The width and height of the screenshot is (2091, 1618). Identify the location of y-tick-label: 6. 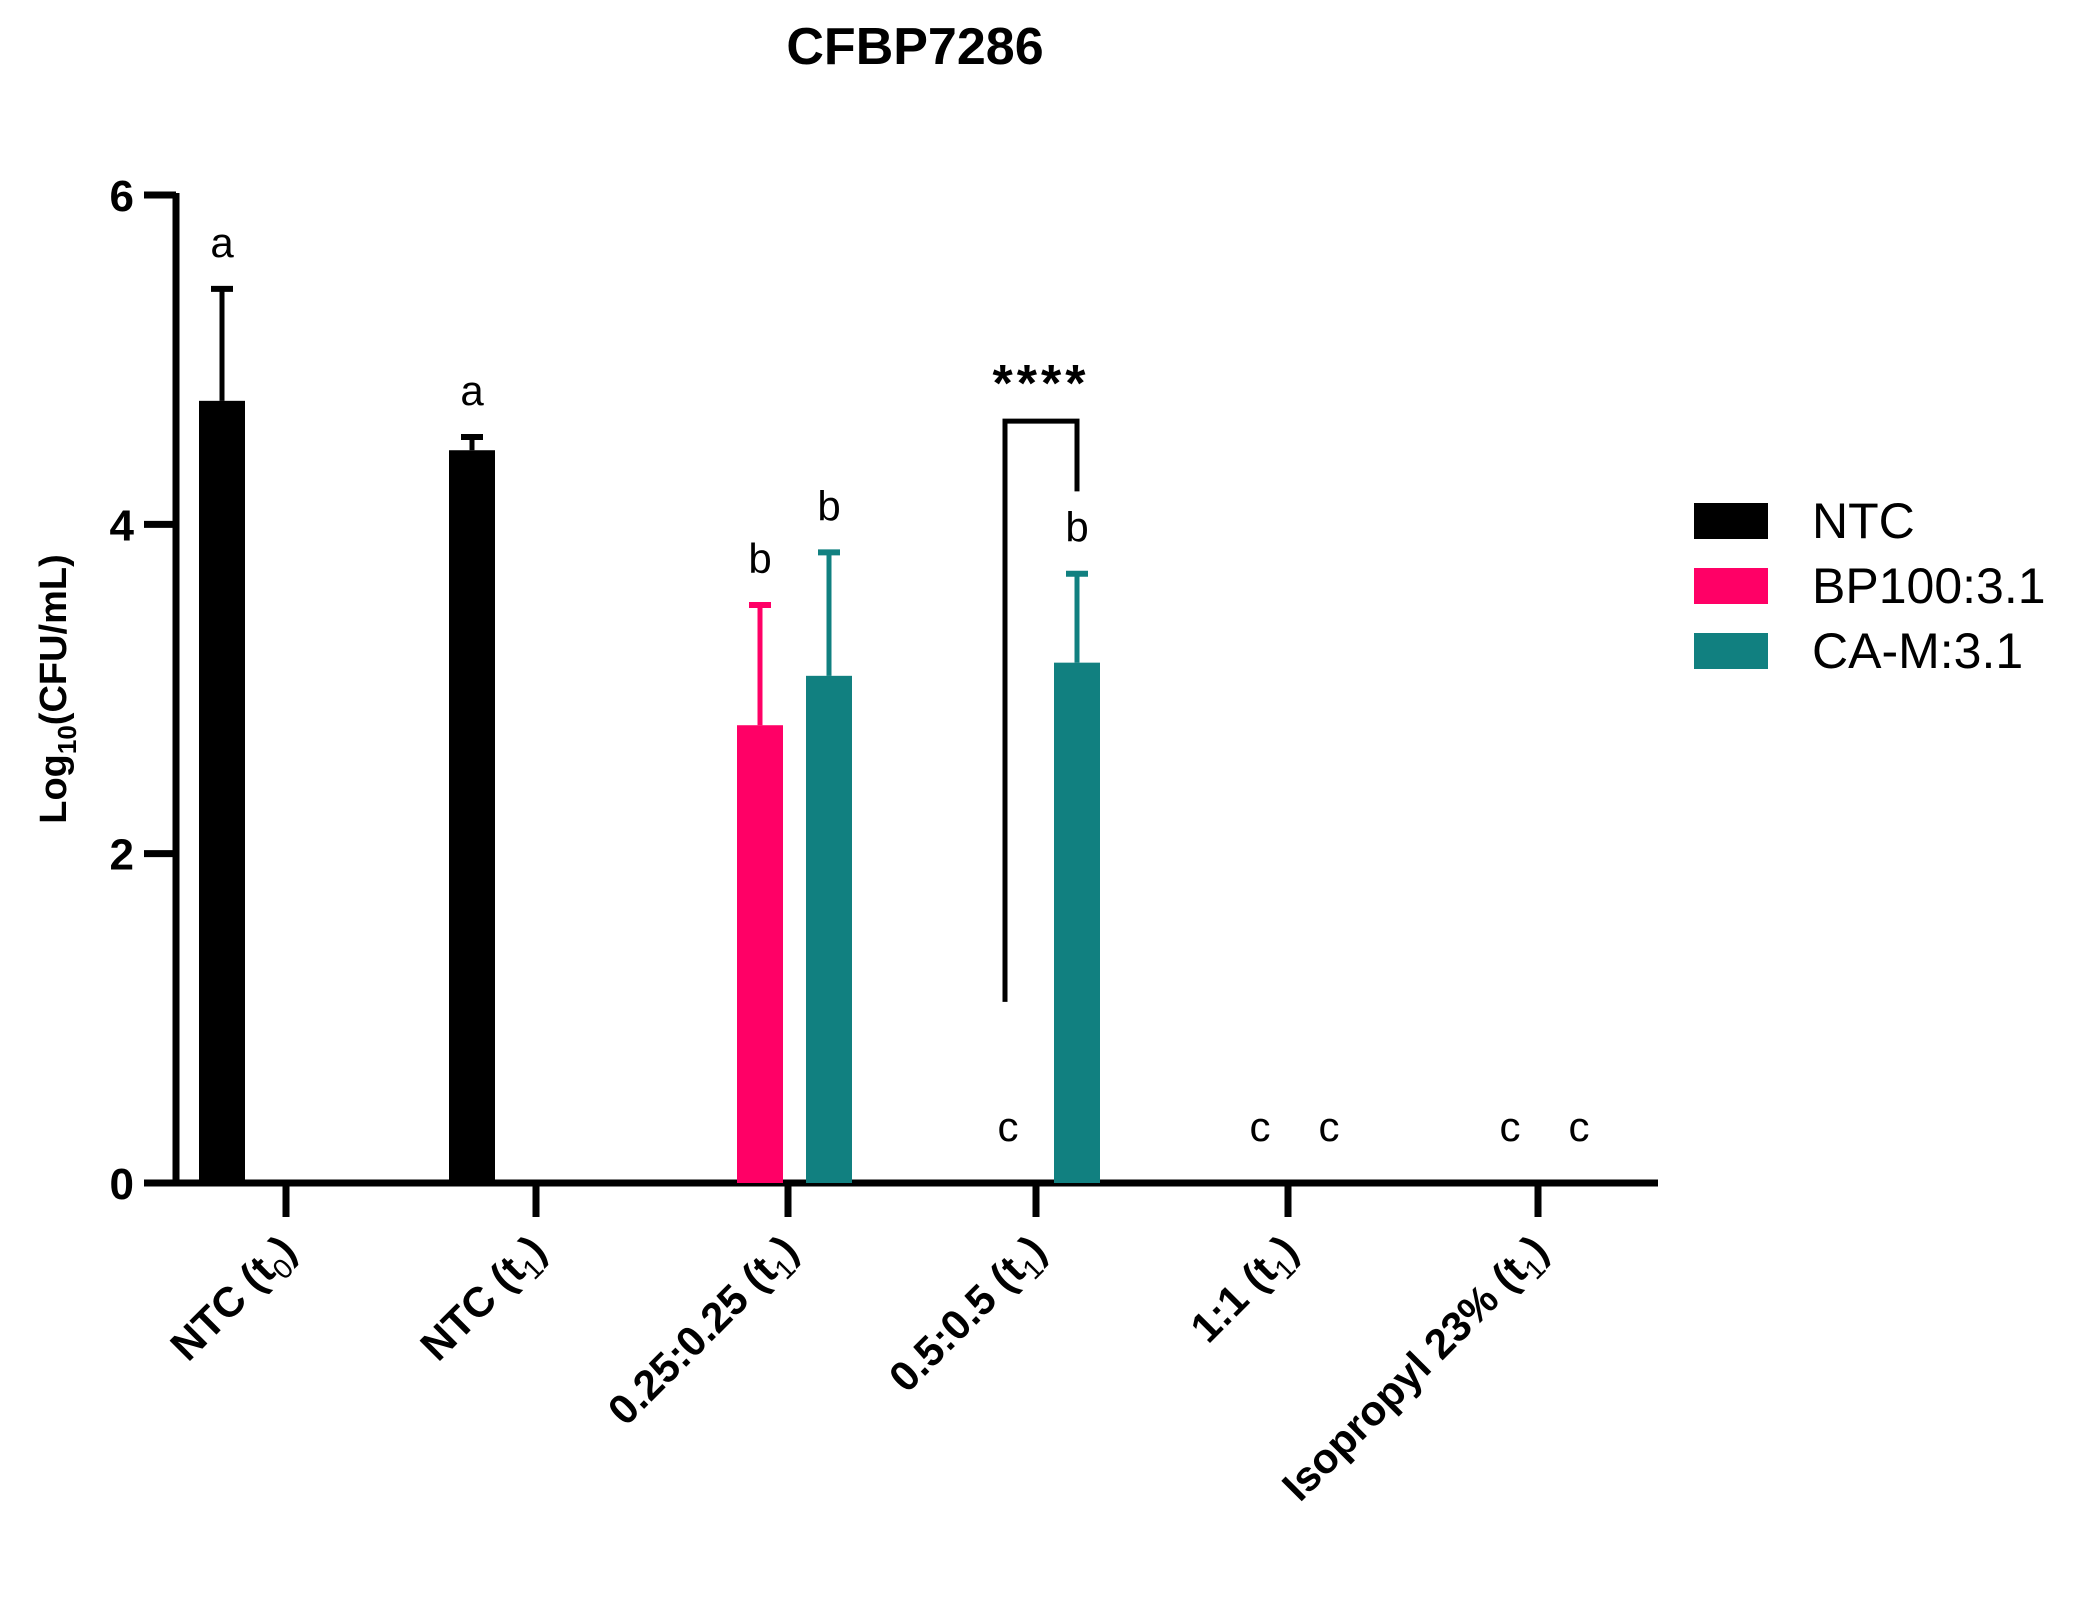
(122, 196).